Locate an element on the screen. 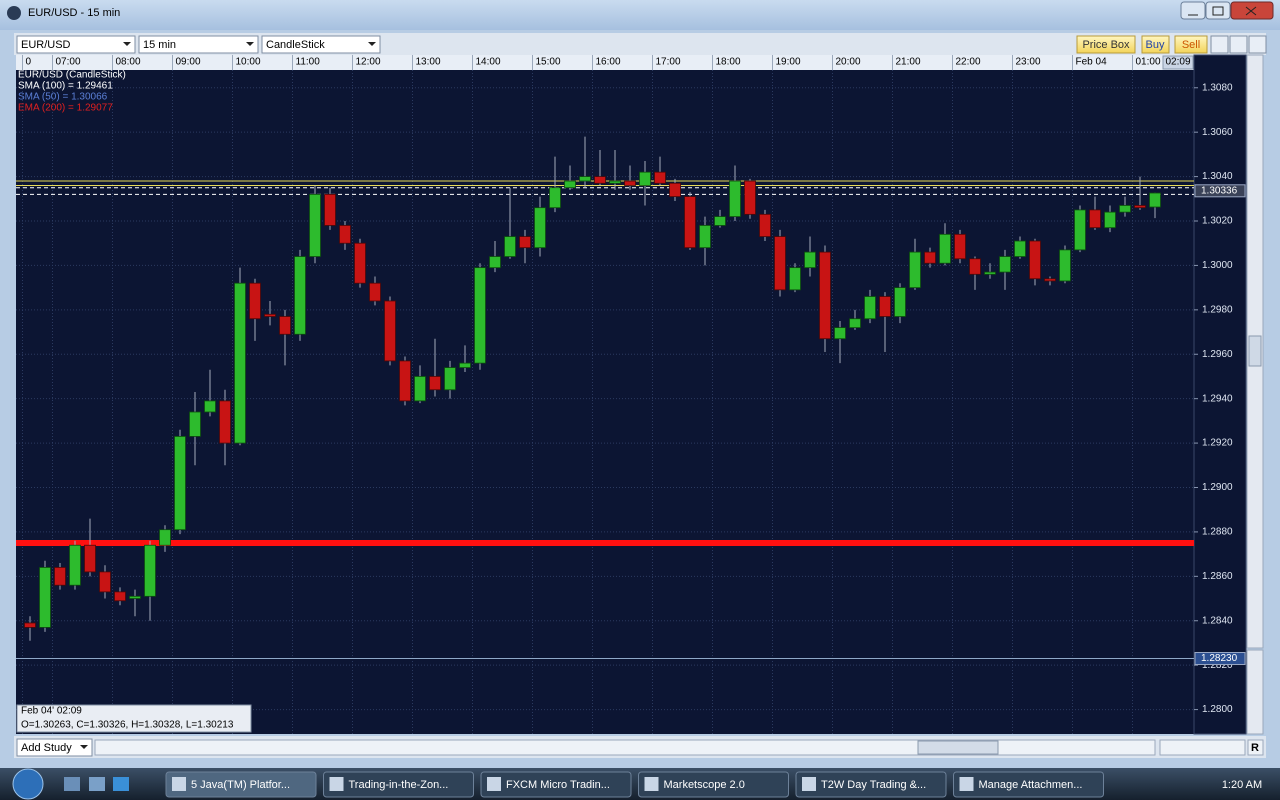 The image size is (1280, 800). zoom-controls is located at coordinates (1255, 692).